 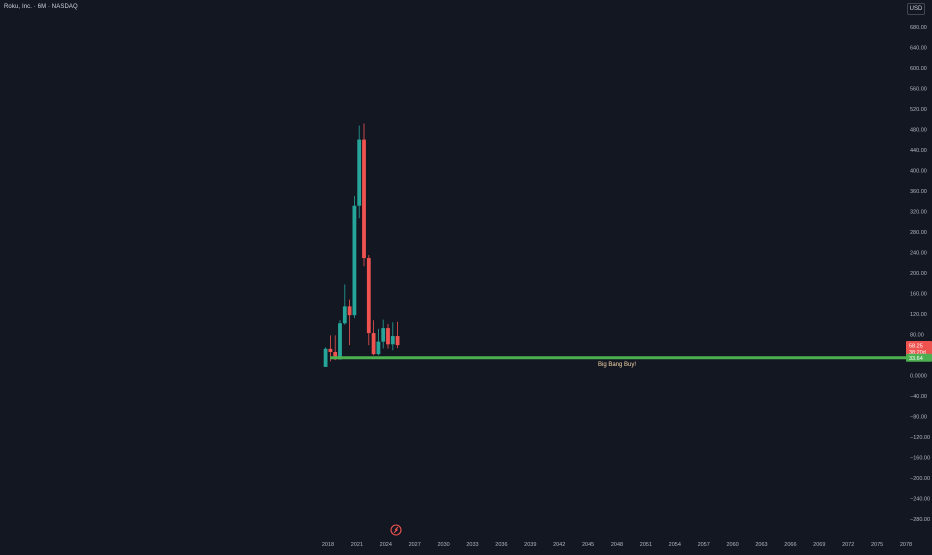 I want to click on symbol-title: Roku, Inc. · 6M · NASDAQ, so click(x=41, y=7).